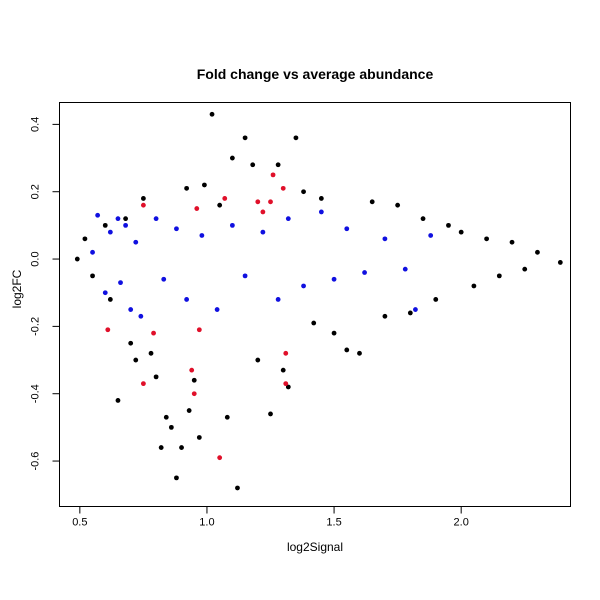  I want to click on y-tick-label: -0.4, so click(36, 393).